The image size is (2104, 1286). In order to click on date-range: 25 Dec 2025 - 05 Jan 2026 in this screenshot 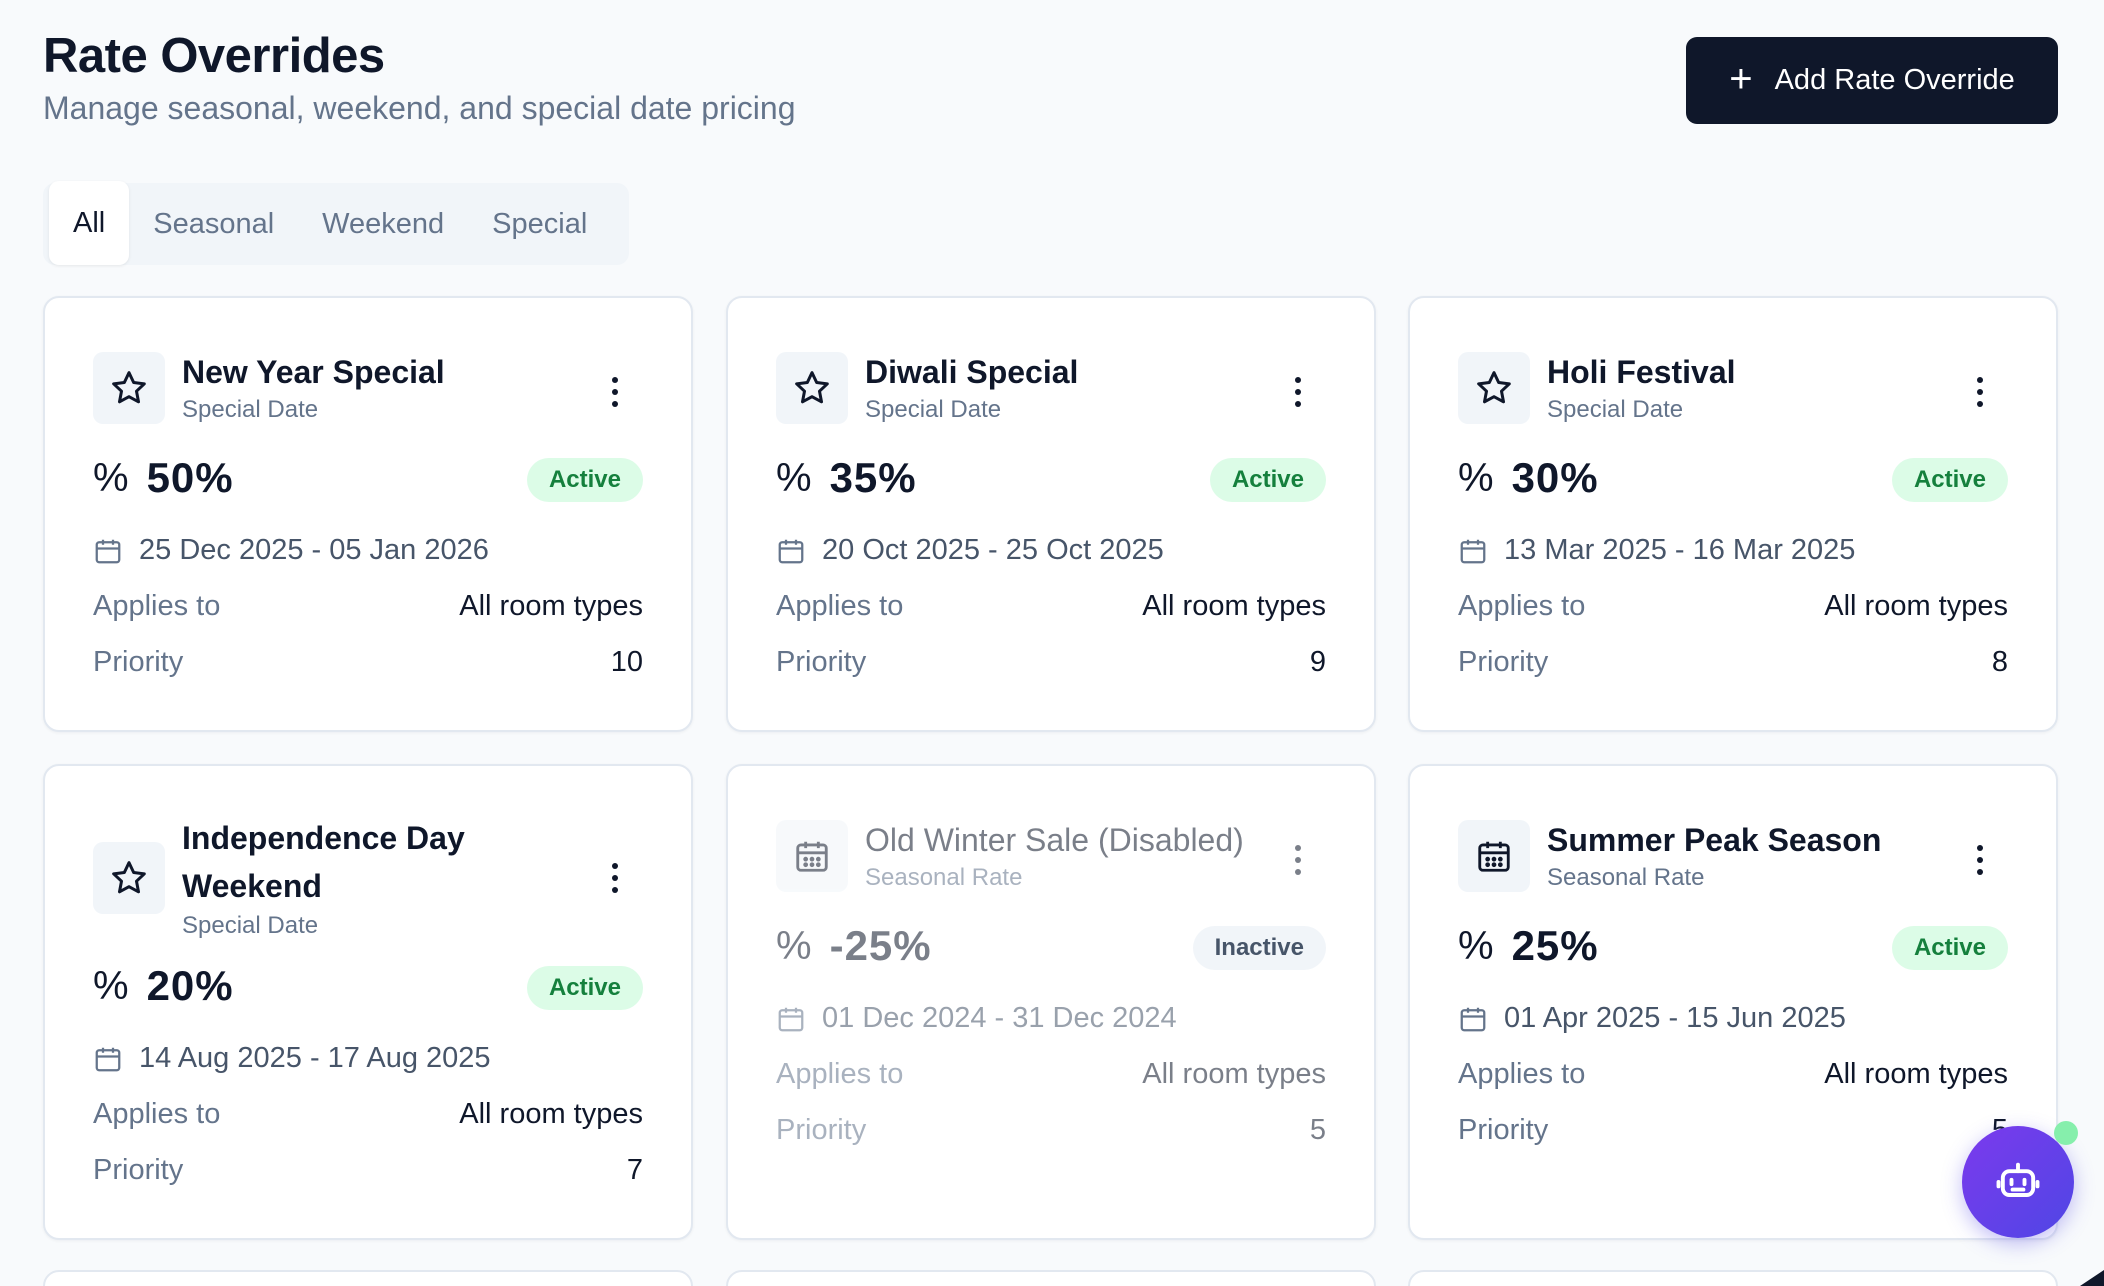, I will do `click(291, 550)`.